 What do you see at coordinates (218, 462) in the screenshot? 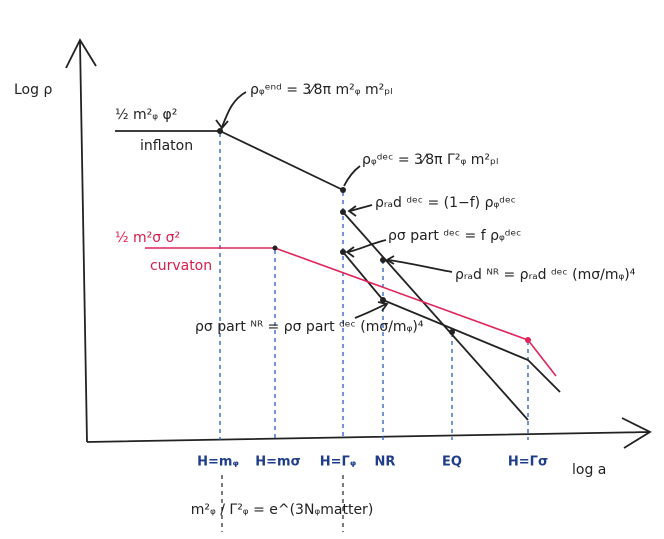
I see `x-tick-label: H=mᵩ` at bounding box center [218, 462].